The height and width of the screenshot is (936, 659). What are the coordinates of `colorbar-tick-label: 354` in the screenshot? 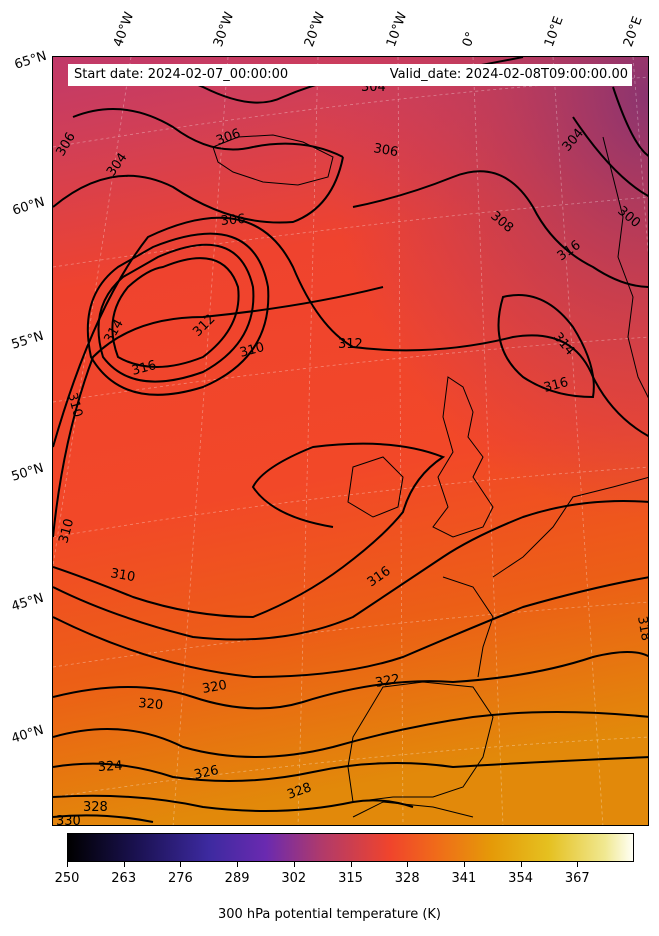 It's located at (521, 878).